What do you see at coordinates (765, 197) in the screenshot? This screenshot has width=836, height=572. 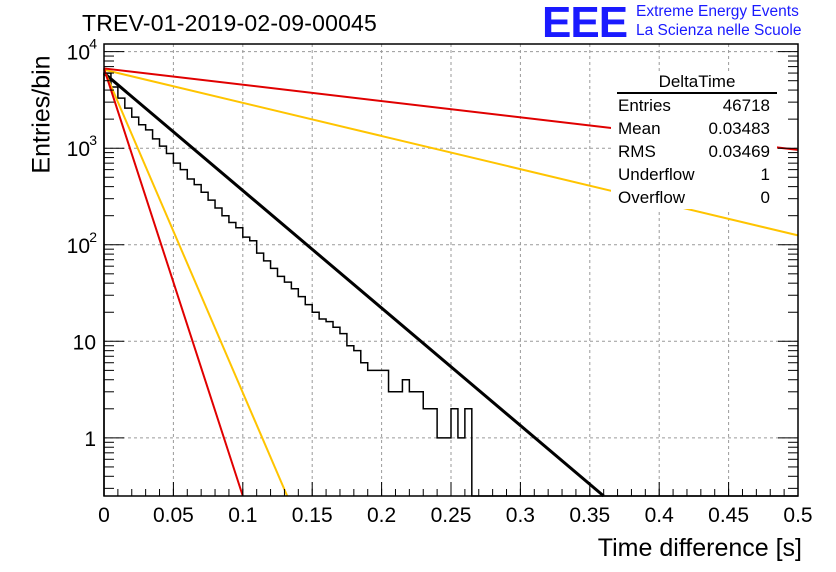 I see `stats-value: 0` at bounding box center [765, 197].